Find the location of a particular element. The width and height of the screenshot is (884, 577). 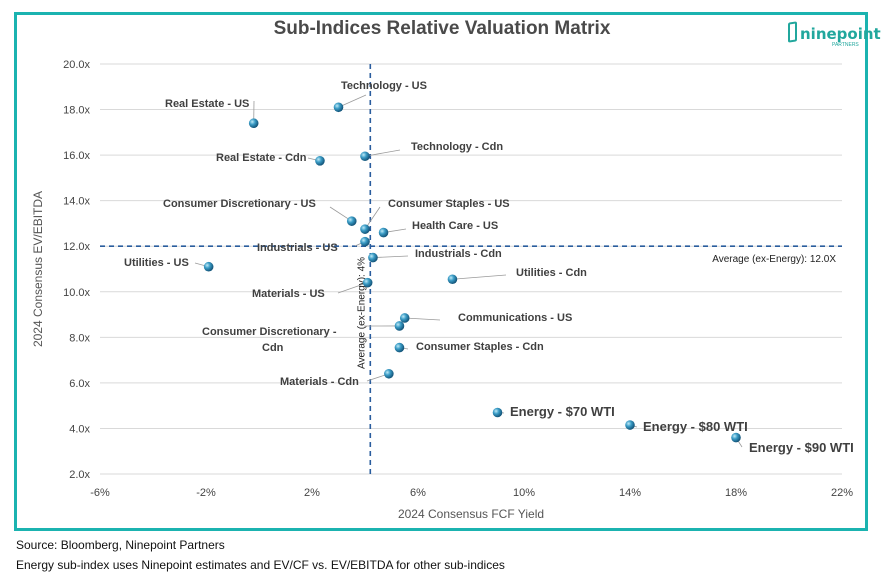

y-tick-label: 2.0x is located at coordinates (79, 475).